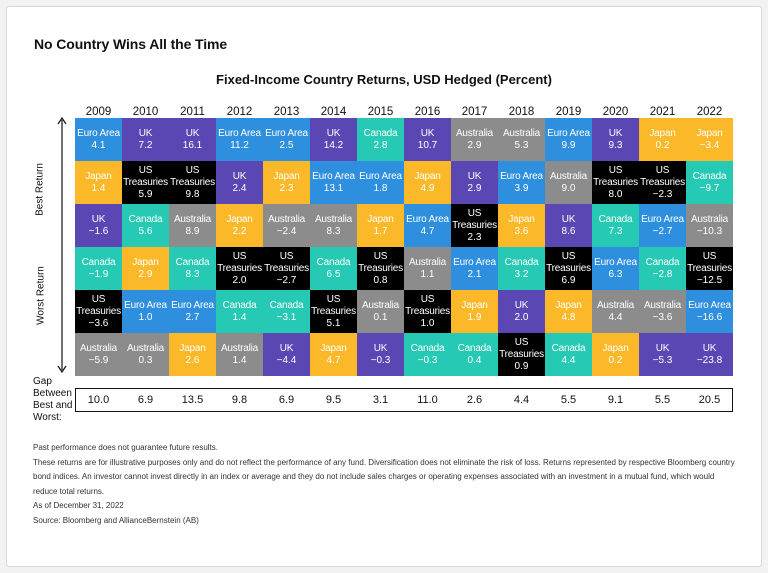  Describe the element at coordinates (40, 189) in the screenshot. I see `best-return-label: Best Return` at that location.